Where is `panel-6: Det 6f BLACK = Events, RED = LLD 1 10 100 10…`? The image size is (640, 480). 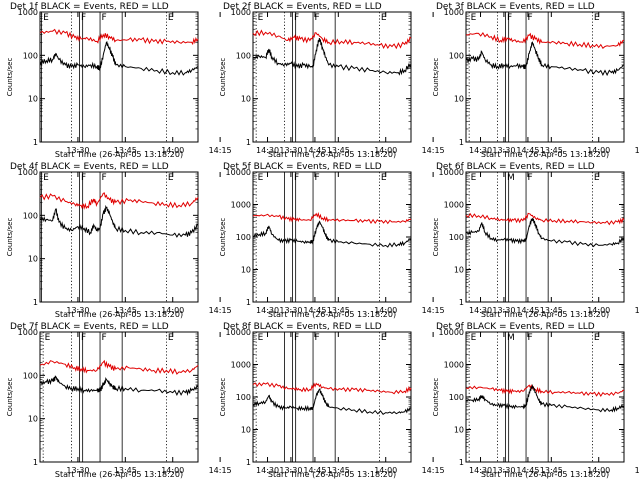 panel-6: Det 6f BLACK = Events, RED = LLD 1 10 100 10… is located at coordinates (536, 240).